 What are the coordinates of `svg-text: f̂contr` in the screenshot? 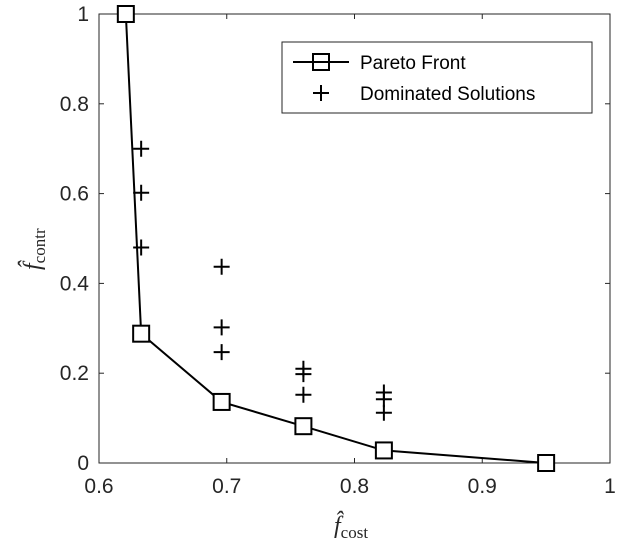 It's located at (33, 249).